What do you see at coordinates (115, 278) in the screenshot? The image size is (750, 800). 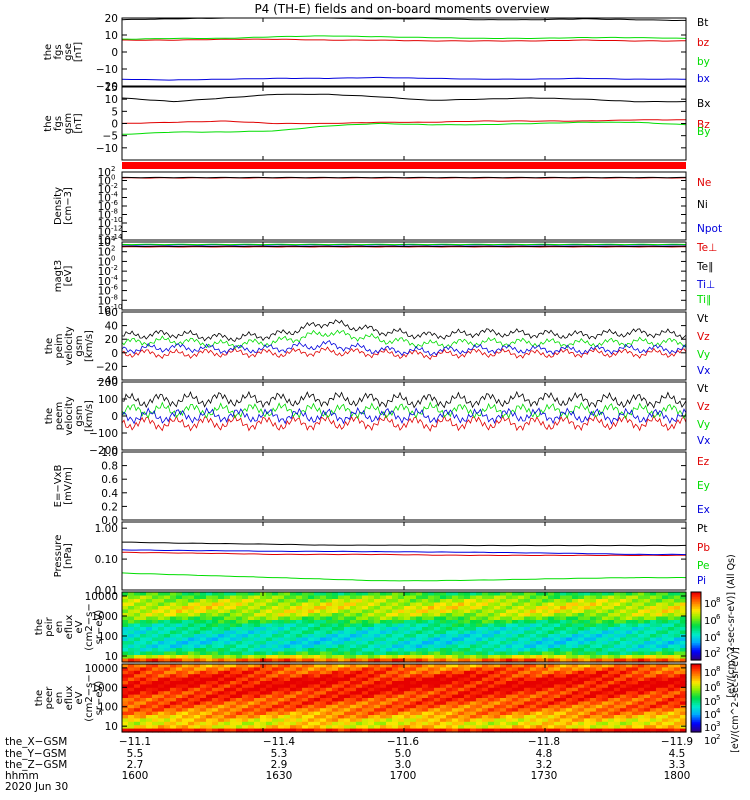 I see `y-tick-exponent: -4` at bounding box center [115, 278].